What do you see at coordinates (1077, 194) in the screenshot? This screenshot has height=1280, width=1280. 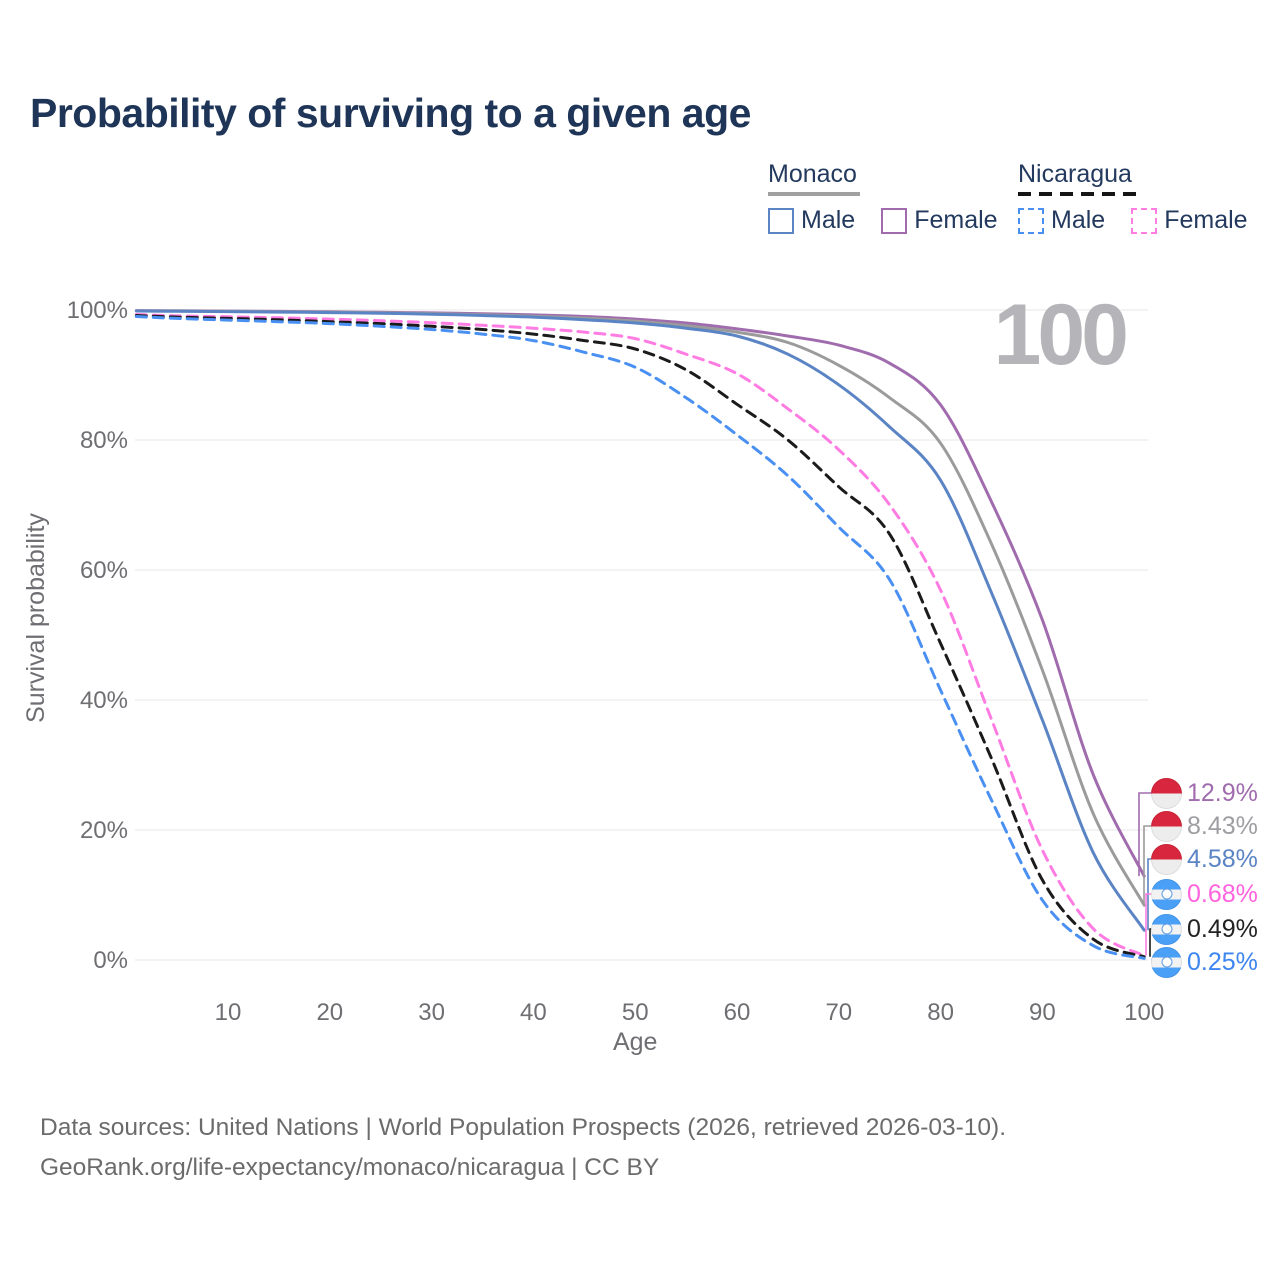 I see `nicaragua-line-style-key` at bounding box center [1077, 194].